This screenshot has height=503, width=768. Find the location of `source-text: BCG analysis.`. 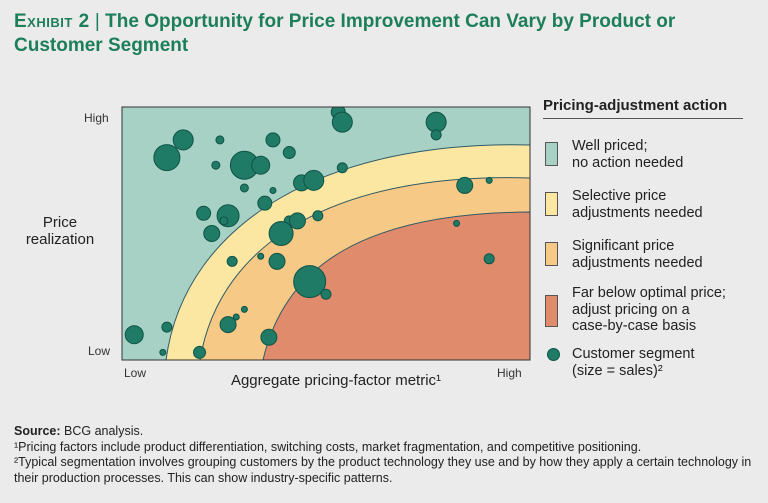

source-text: BCG analysis. is located at coordinates (102, 431).